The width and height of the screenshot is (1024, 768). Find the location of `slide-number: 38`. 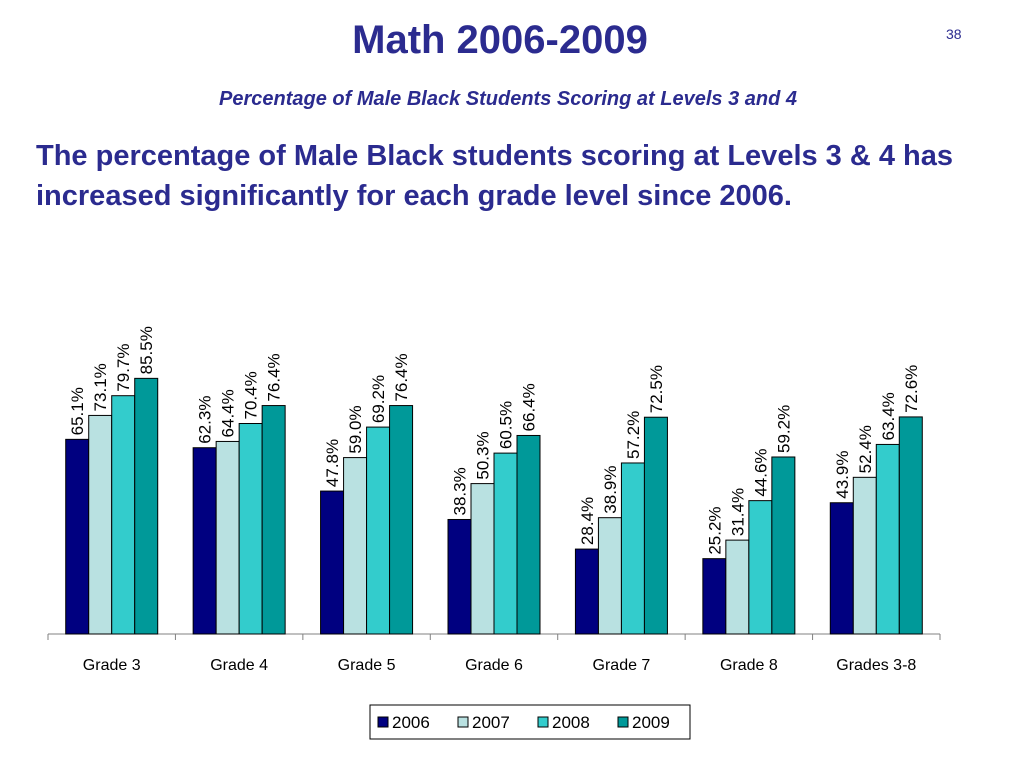

slide-number: 38 is located at coordinates (954, 34).